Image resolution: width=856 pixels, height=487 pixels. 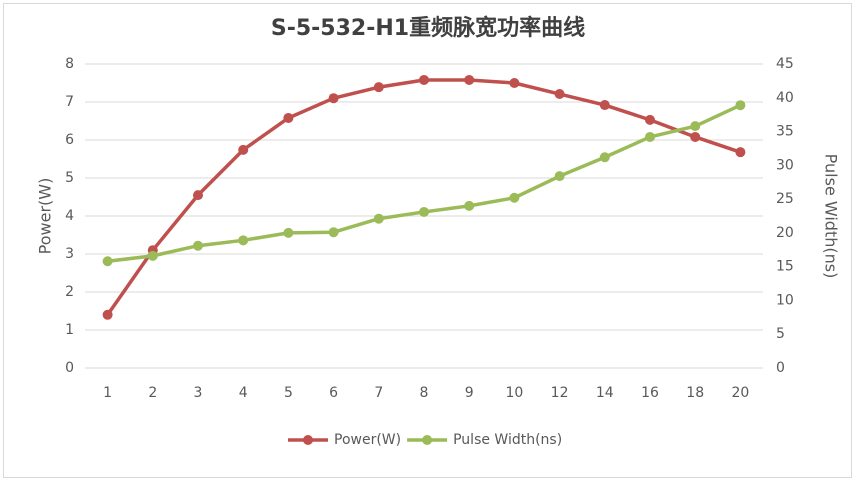 What do you see at coordinates (740, 393) in the screenshot?
I see `x-tick-label: 20` at bounding box center [740, 393].